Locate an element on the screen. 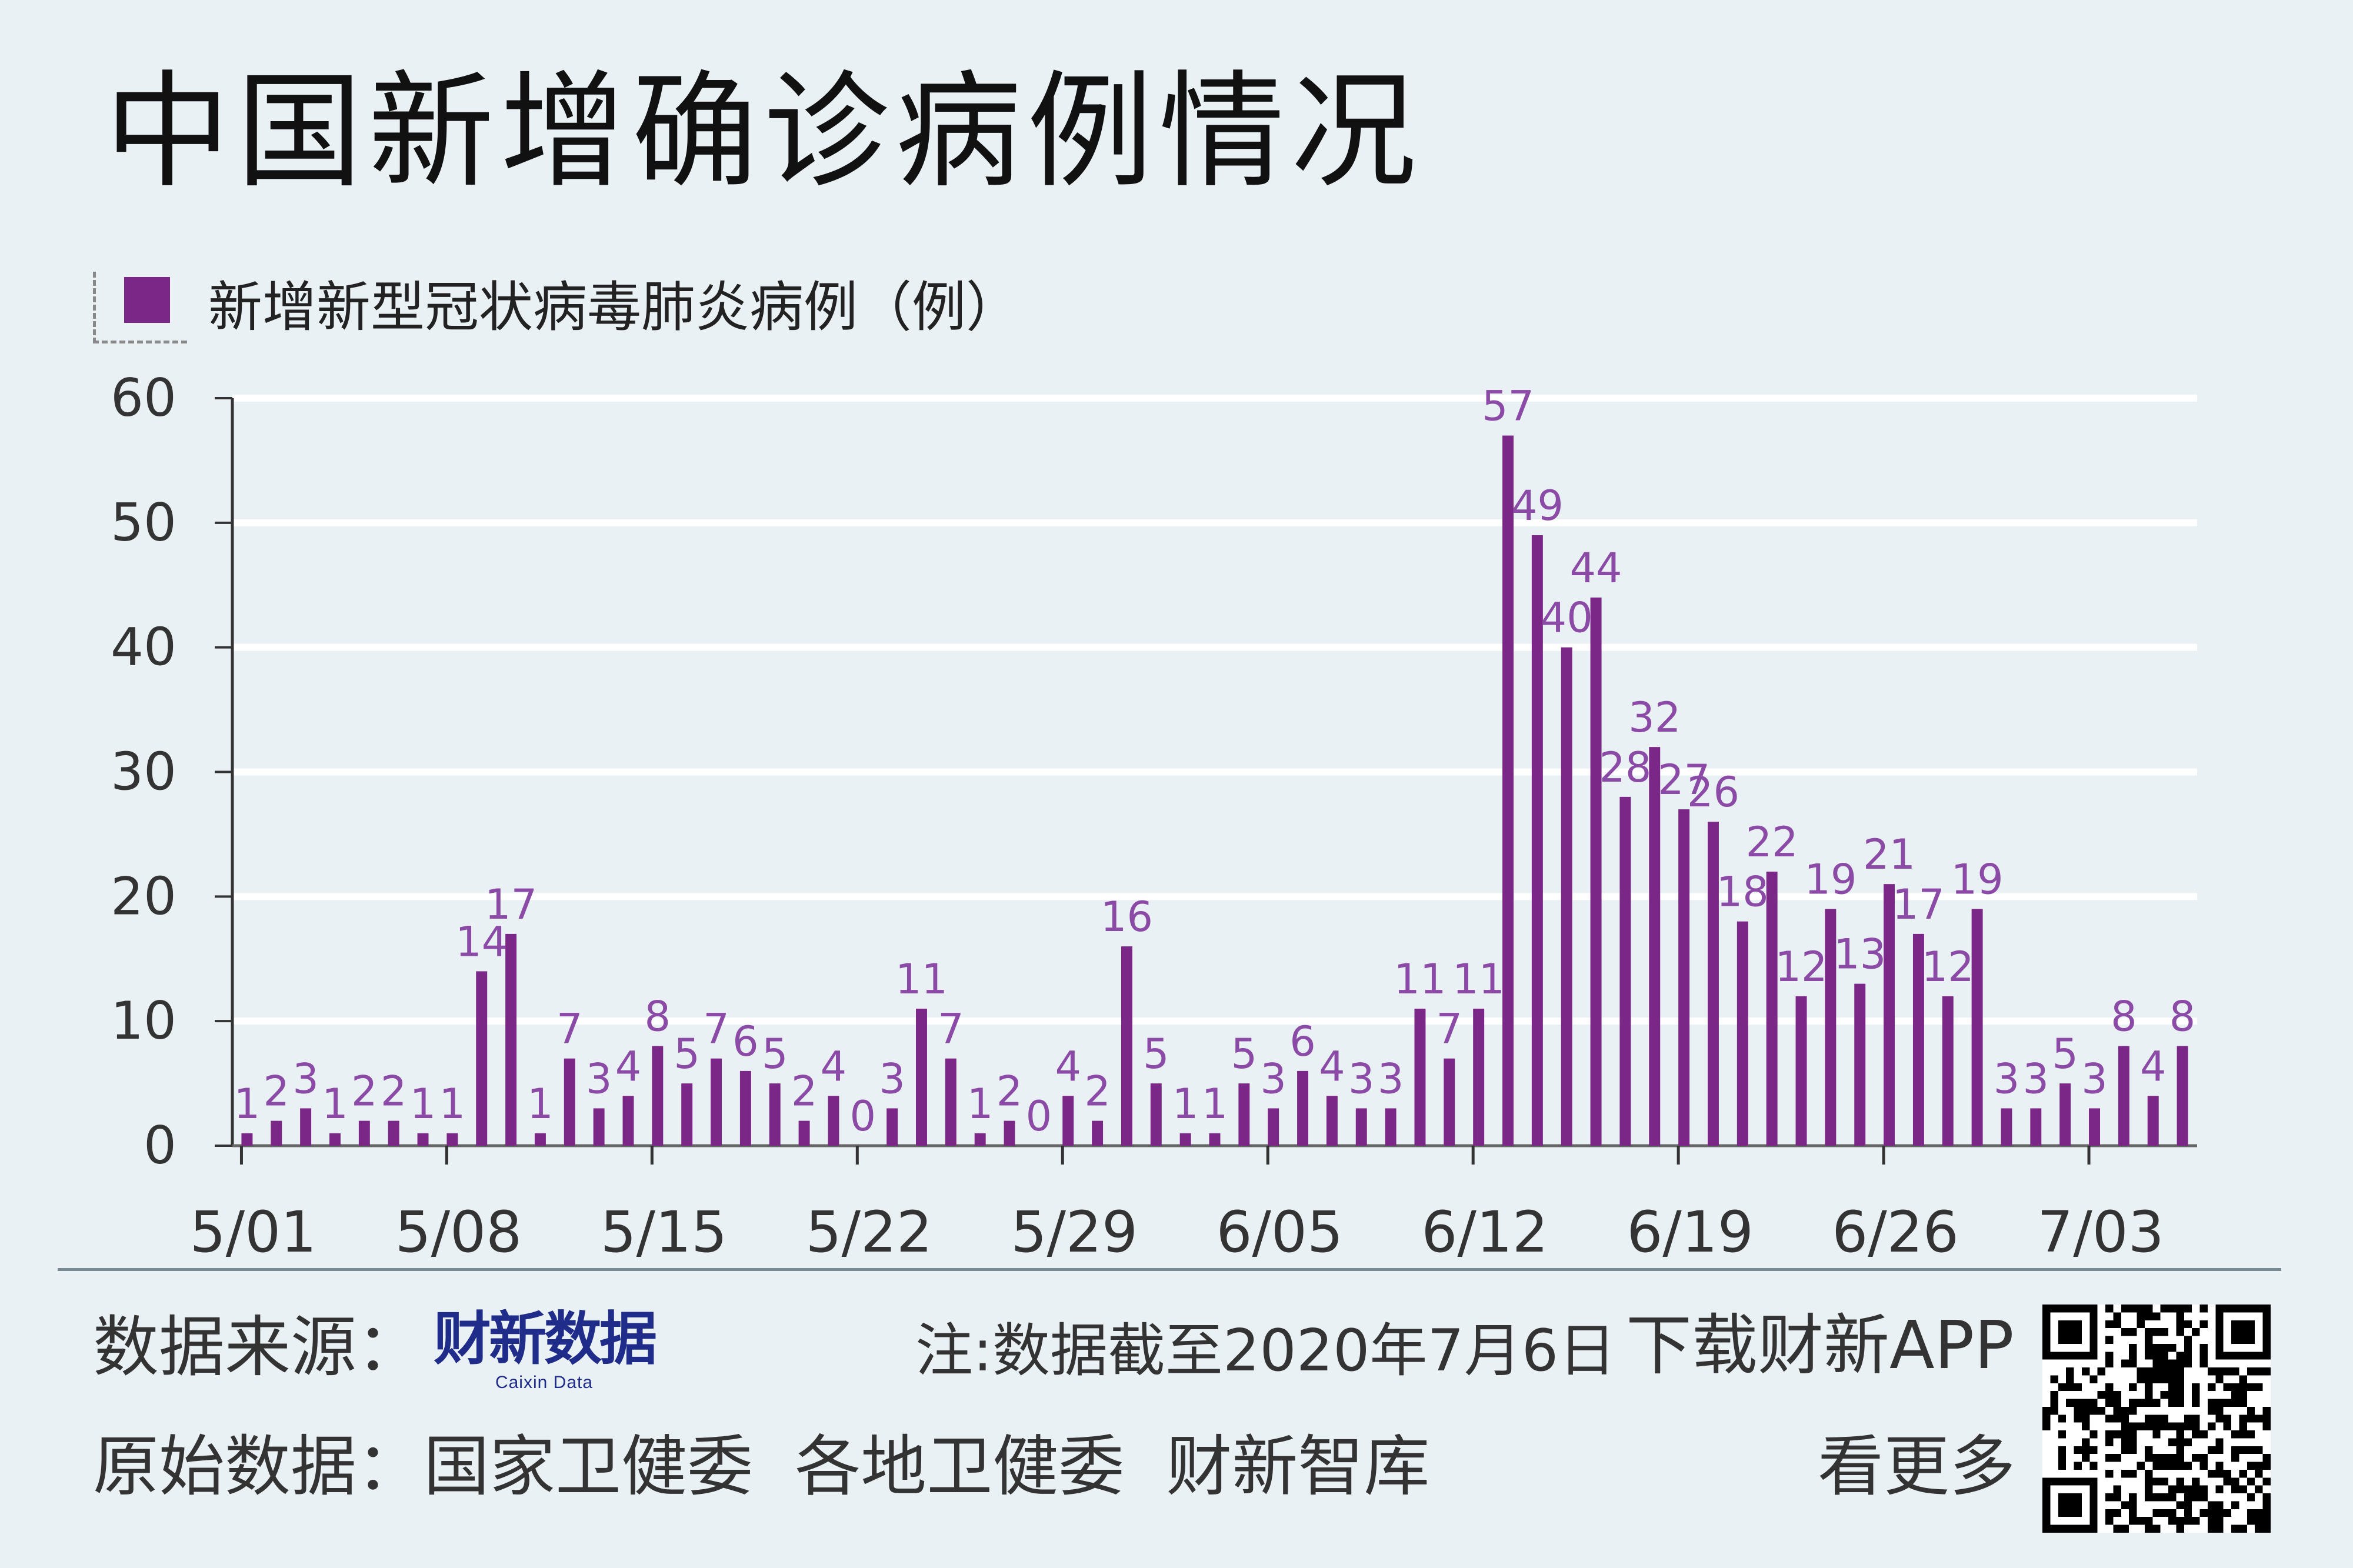 The image size is (2353, 1568). y-tick-label: 50 is located at coordinates (144, 522).